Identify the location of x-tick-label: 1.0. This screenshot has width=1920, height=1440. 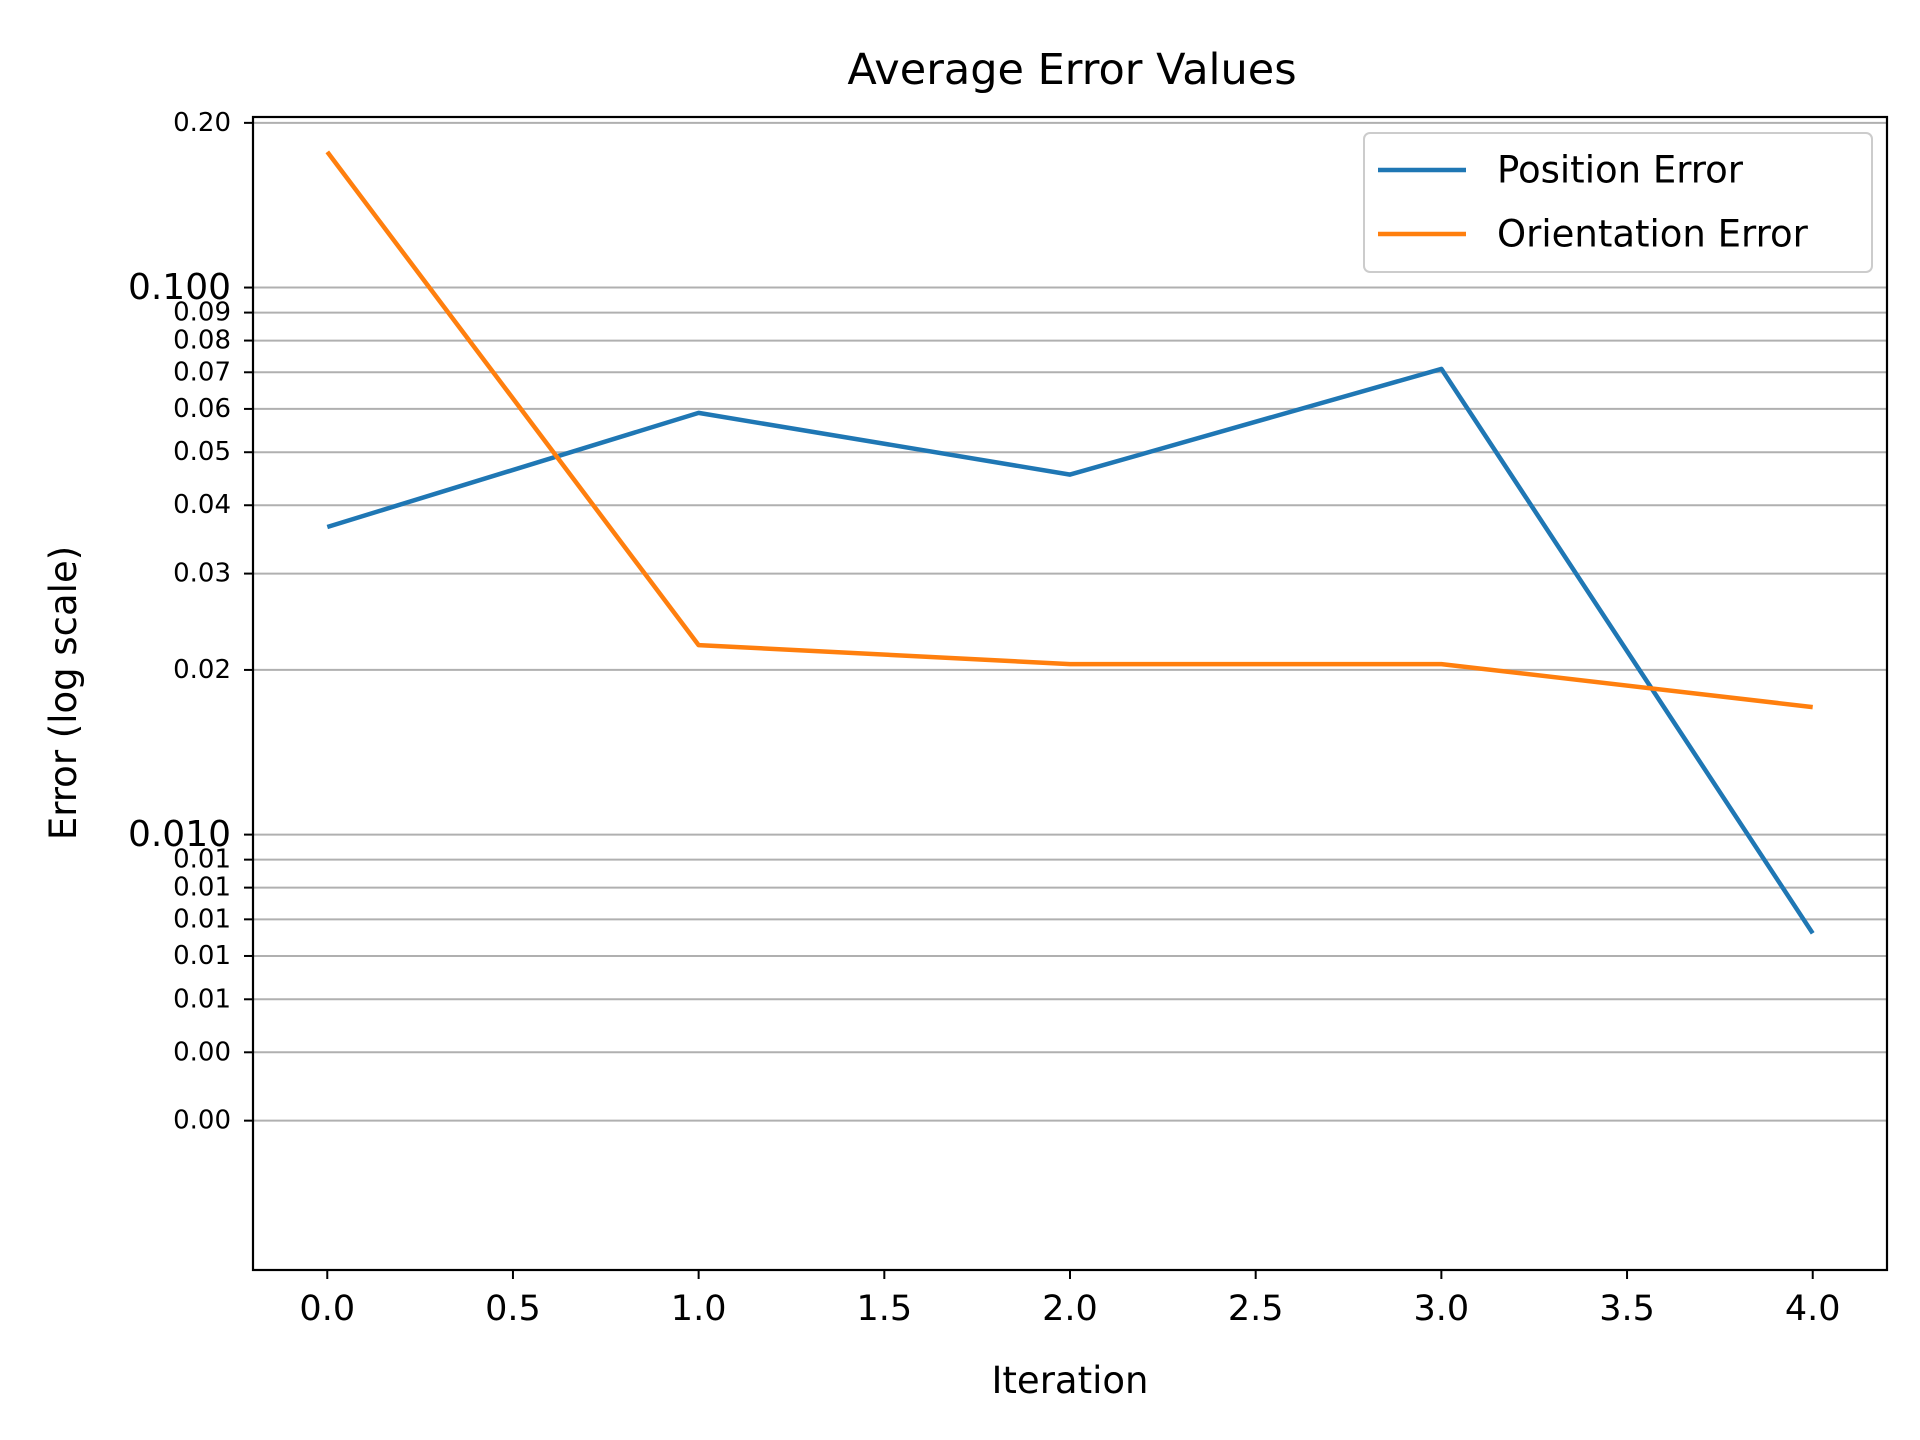
(699, 1309).